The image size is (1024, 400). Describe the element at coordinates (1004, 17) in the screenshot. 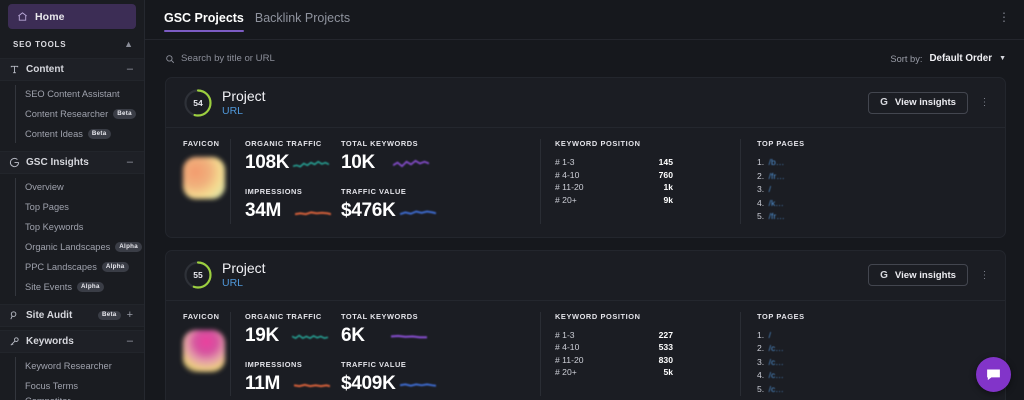

I see `page-overflow-menu-icon: ⋮` at that location.